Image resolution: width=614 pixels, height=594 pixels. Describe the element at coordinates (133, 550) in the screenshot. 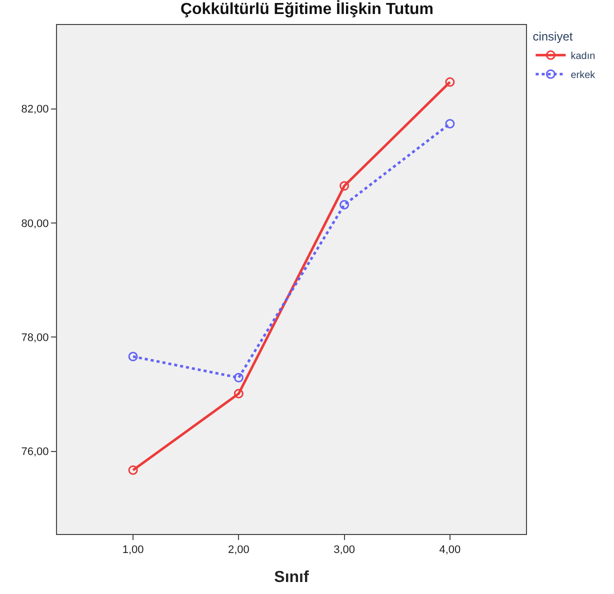

I see `x-tick-label: 1,00` at that location.